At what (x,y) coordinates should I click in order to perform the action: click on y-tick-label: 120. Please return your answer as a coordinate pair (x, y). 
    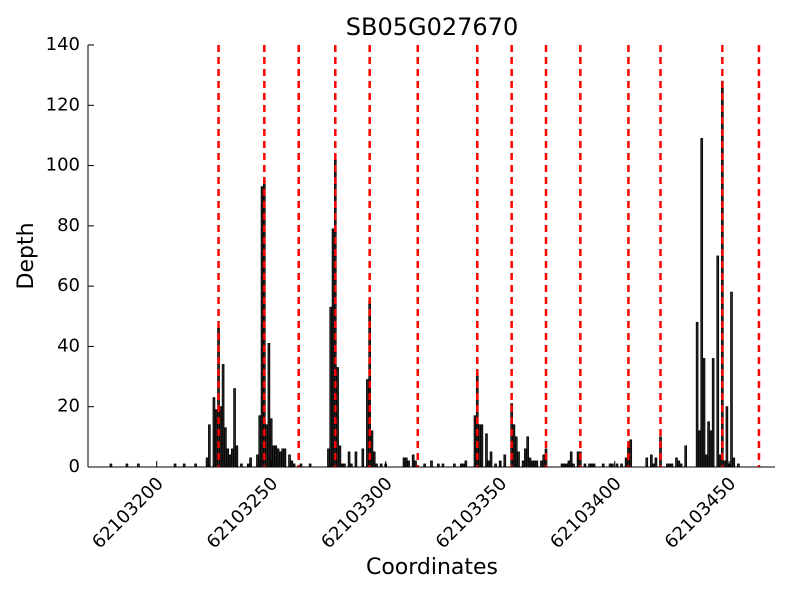
    Looking at the image, I should click on (63, 104).